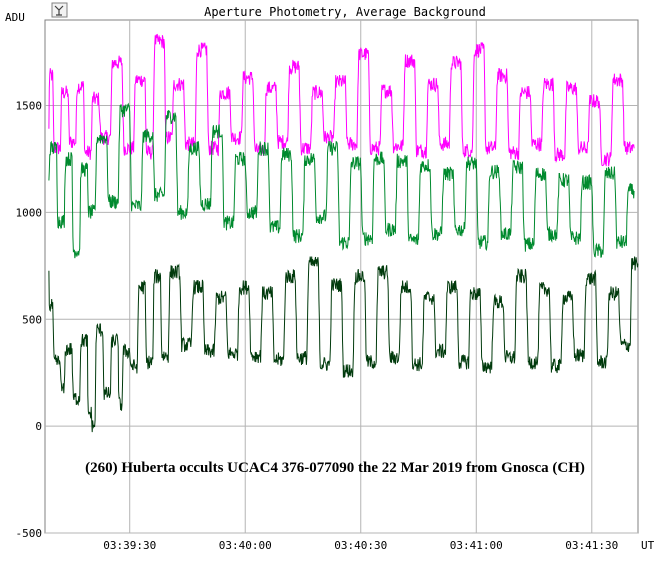 This screenshot has height=585, width=663. Describe the element at coordinates (245, 545) in the screenshot. I see `x-tick-label: 03:40:00` at that location.